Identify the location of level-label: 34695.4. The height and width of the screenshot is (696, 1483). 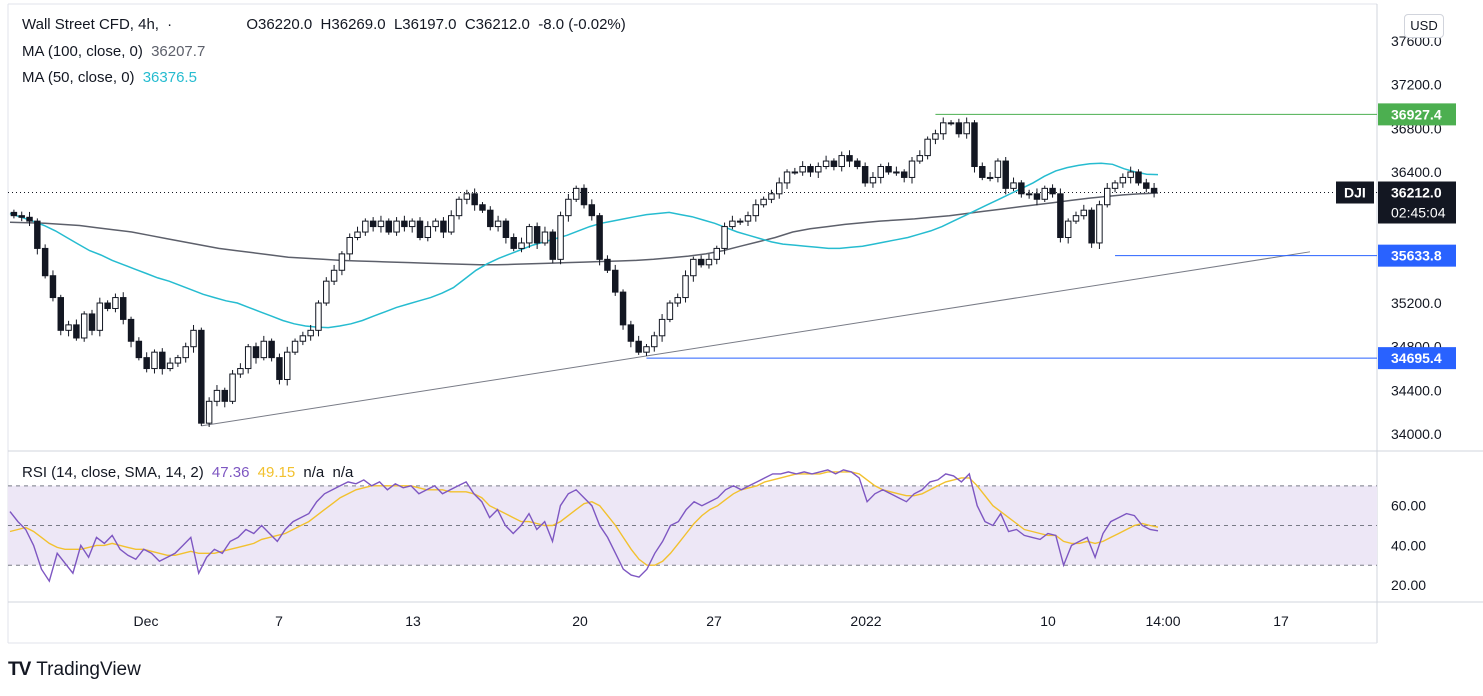
(1416, 358).